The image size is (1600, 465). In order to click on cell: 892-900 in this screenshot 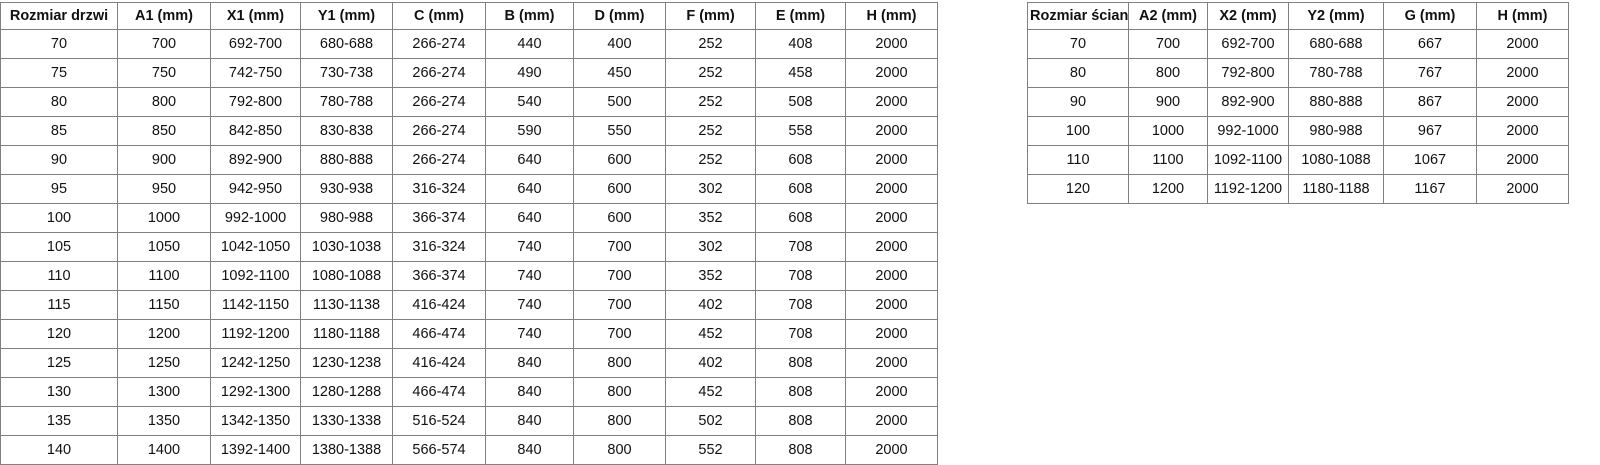, I will do `click(255, 160)`.